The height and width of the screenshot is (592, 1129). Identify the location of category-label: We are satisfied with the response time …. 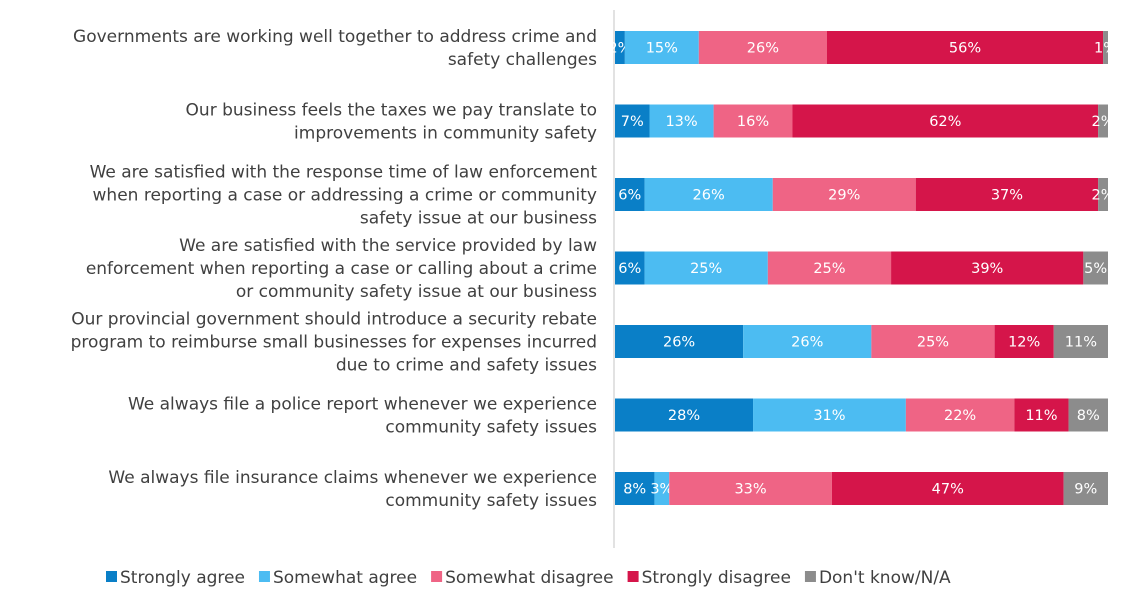
(344, 196).